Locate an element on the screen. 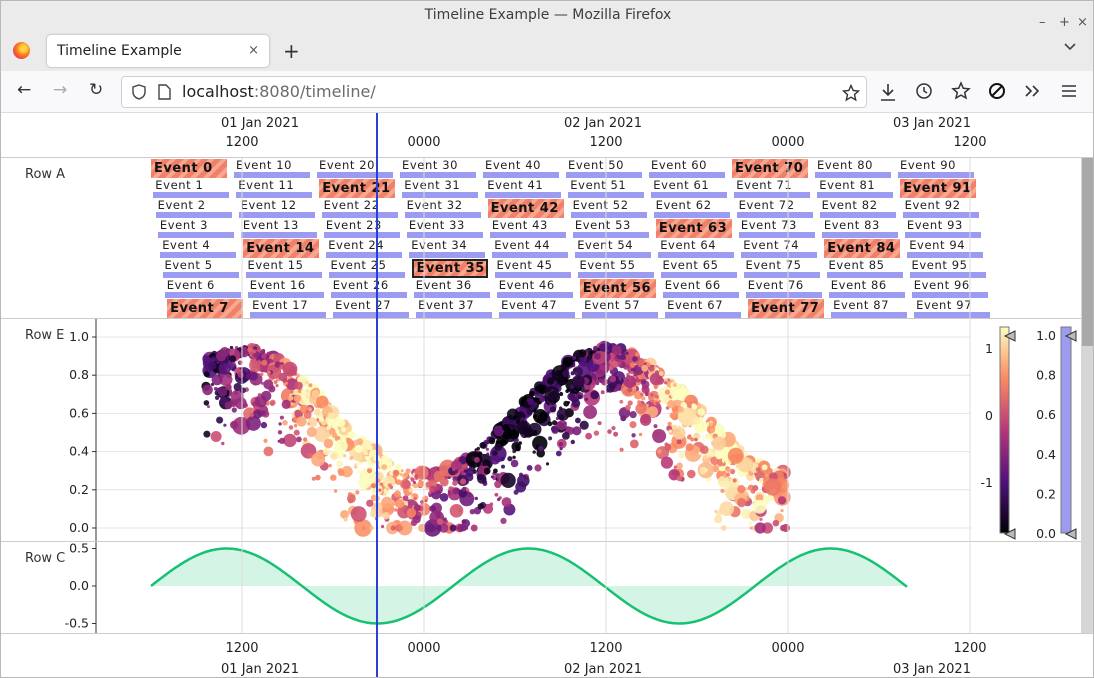 This screenshot has height=678, width=1094. event-item: Event 34 is located at coordinates (447, 248).